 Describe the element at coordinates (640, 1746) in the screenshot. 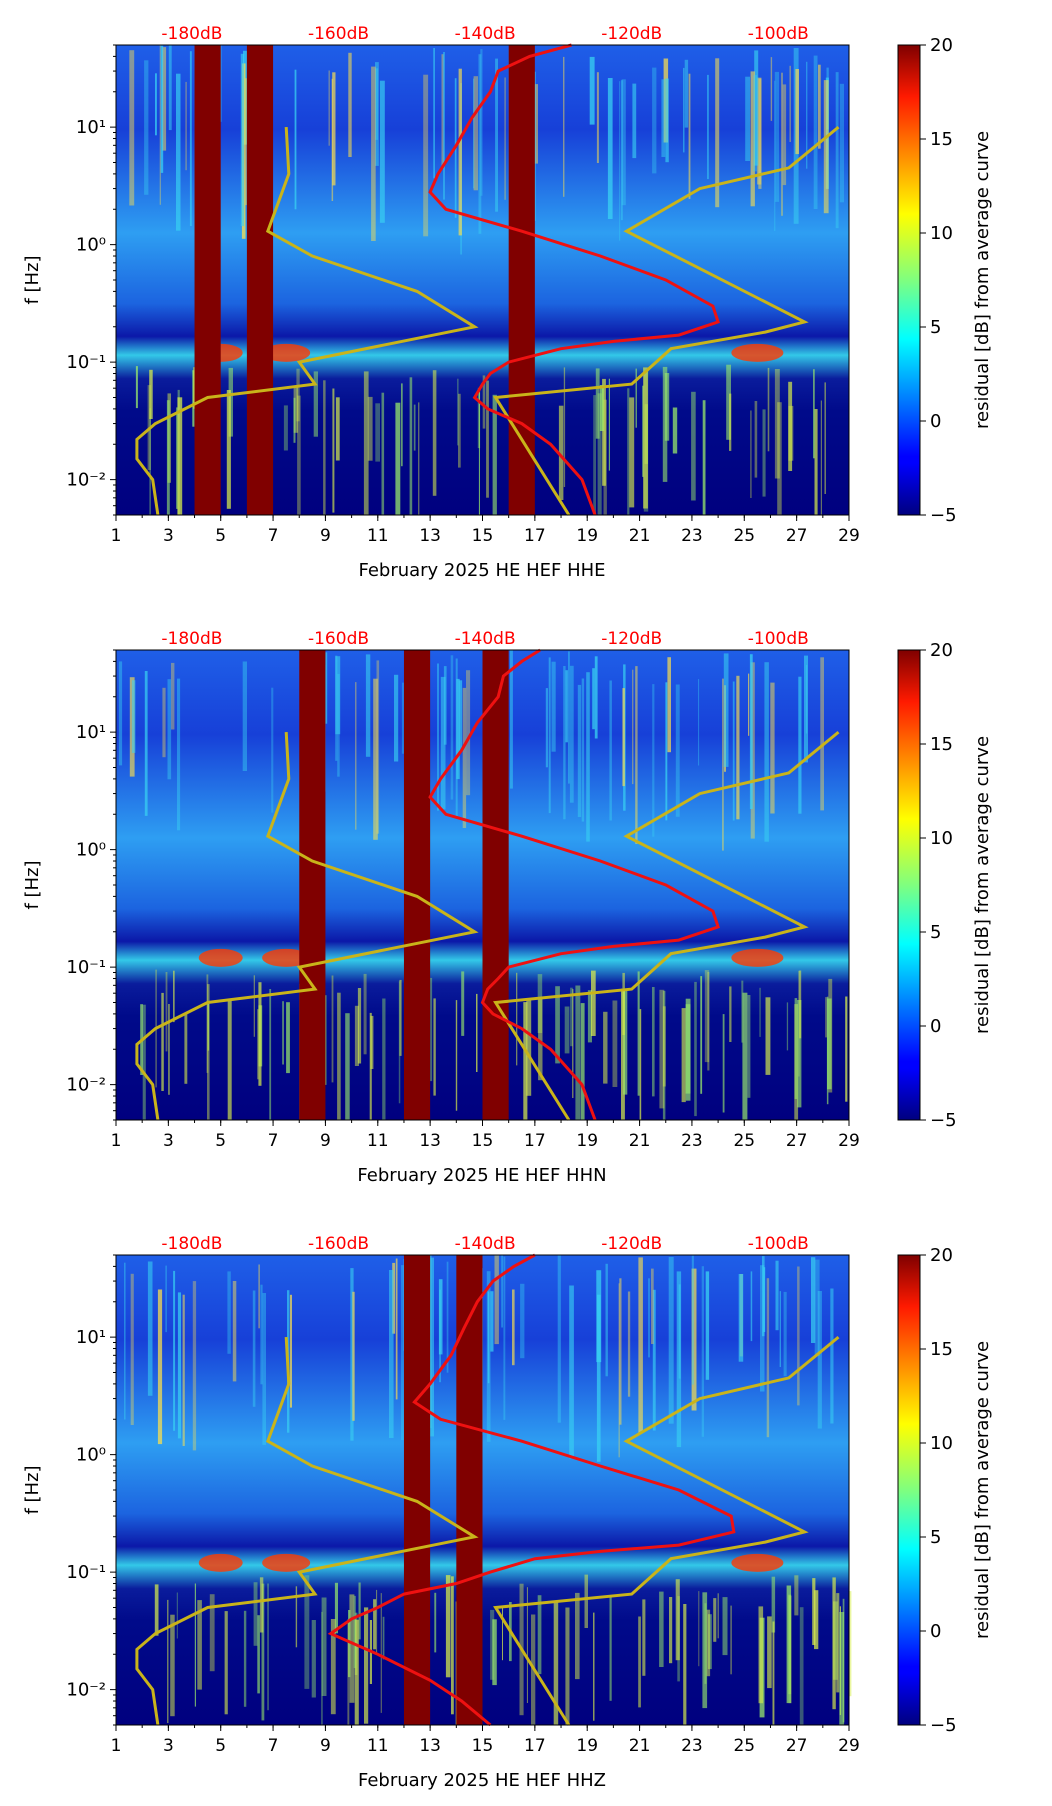

I see `x-tick-label: 21` at that location.